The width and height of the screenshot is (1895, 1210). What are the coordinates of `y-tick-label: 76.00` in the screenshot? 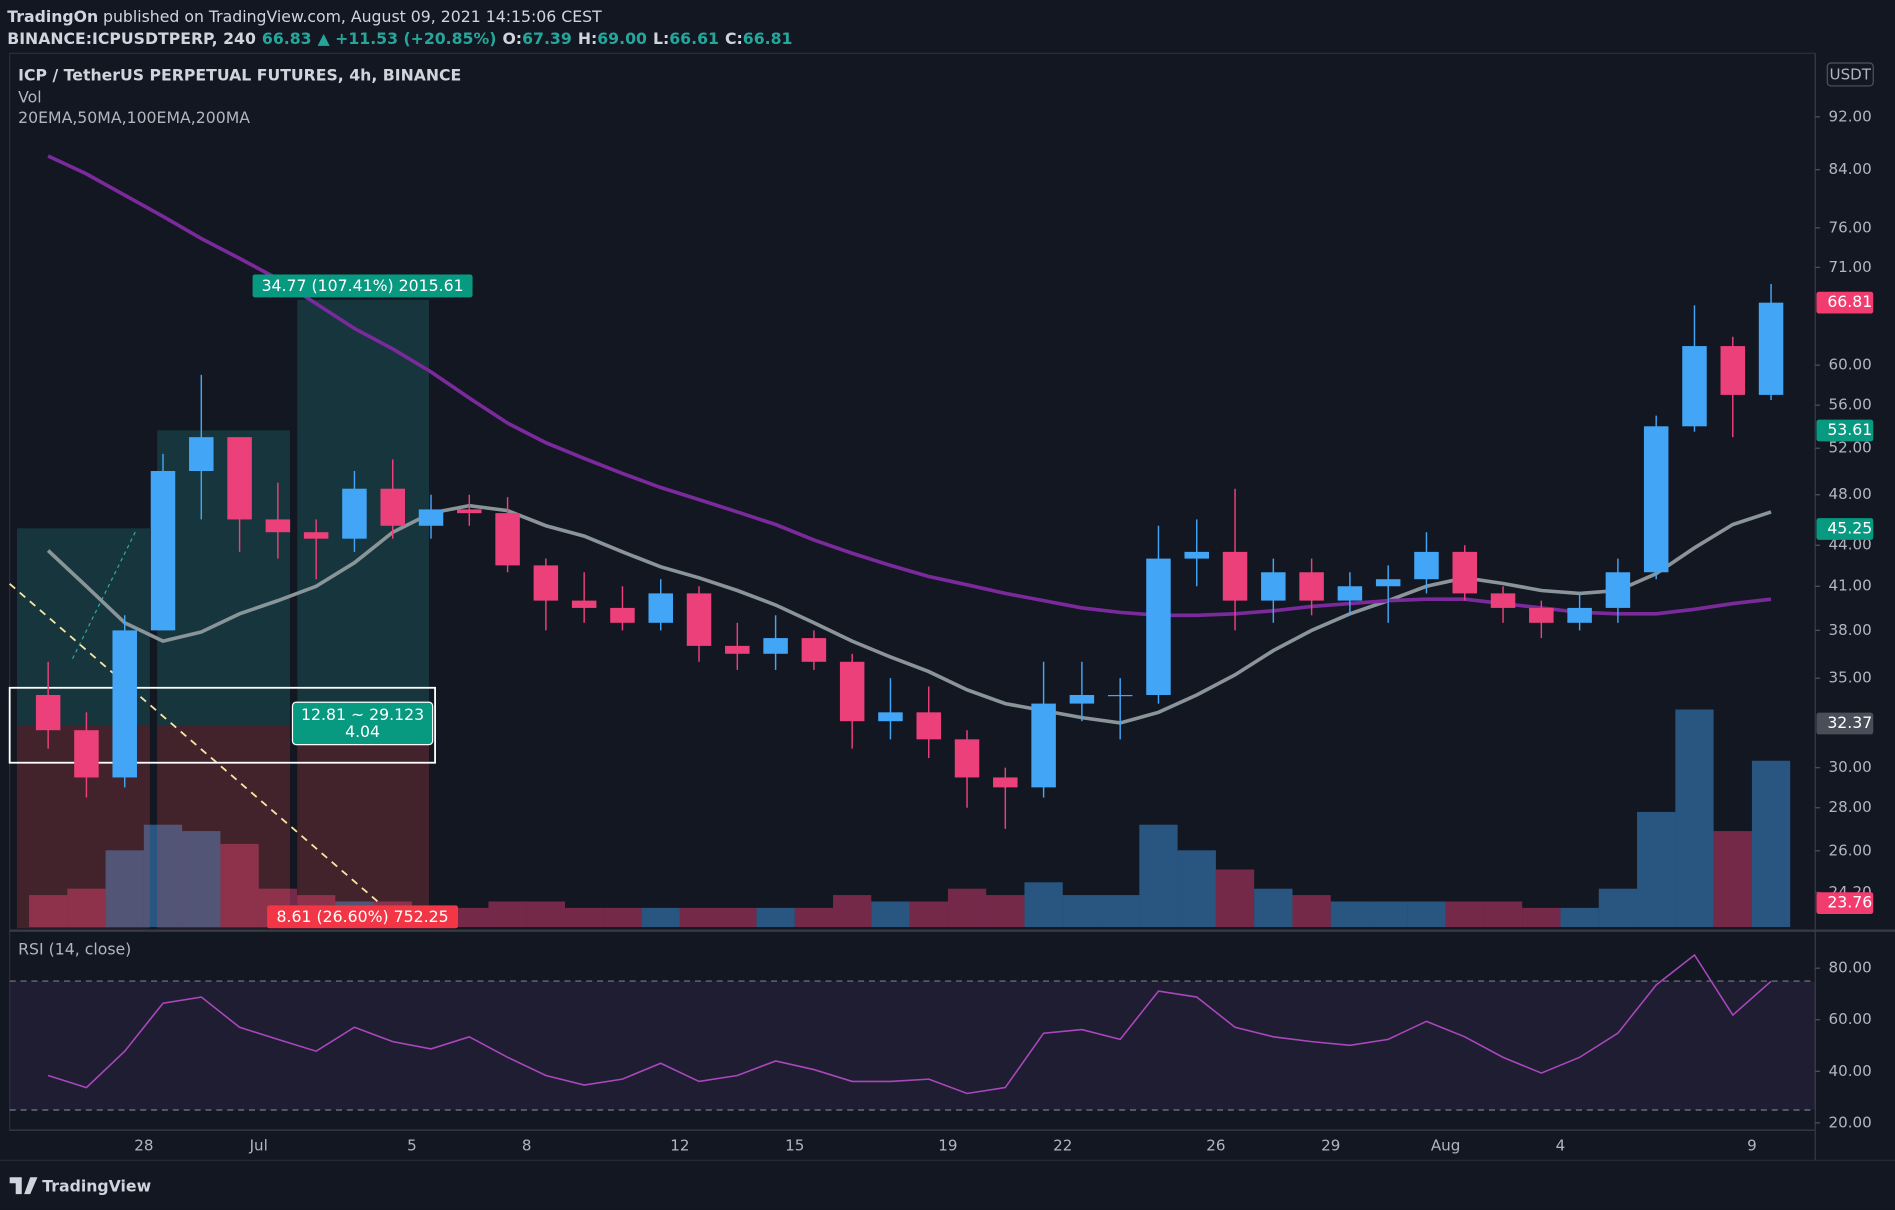 It's located at (1850, 227).